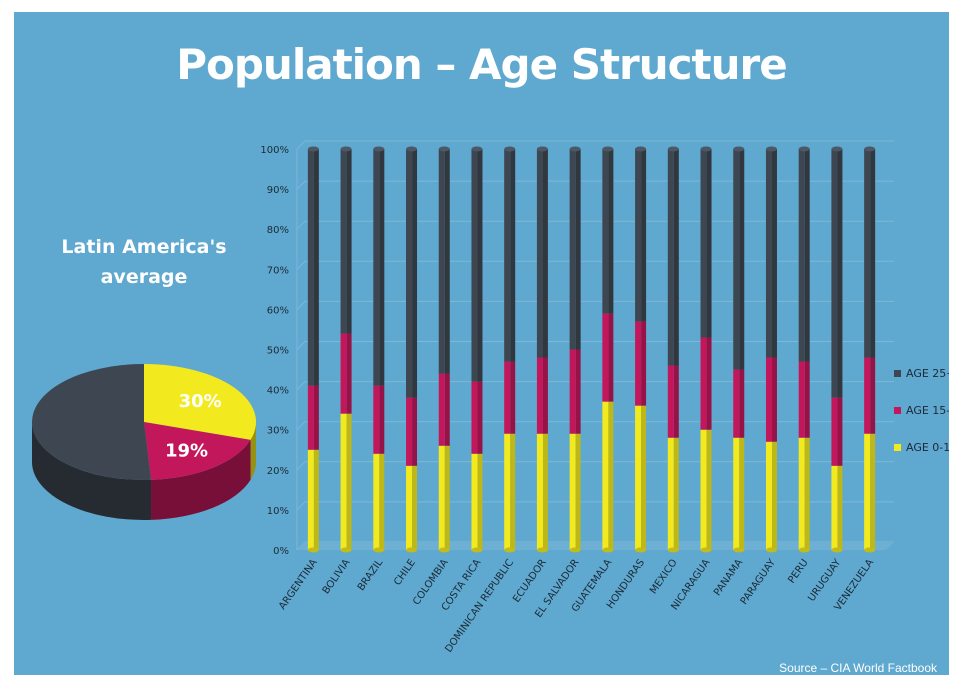 The height and width of the screenshot is (677, 955). What do you see at coordinates (337, 576) in the screenshot?
I see `x-tick-label: BOLIVIA` at bounding box center [337, 576].